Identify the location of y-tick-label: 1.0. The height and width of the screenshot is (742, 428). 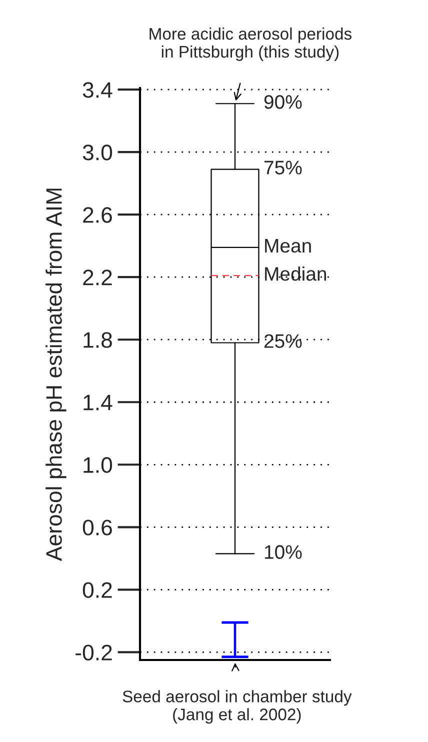
(98, 465).